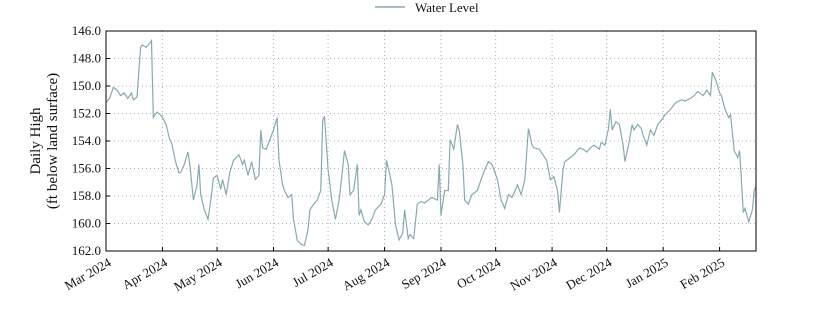 The height and width of the screenshot is (320, 840). What do you see at coordinates (86, 168) in the screenshot?
I see `y-tick-label: 156.0` at bounding box center [86, 168].